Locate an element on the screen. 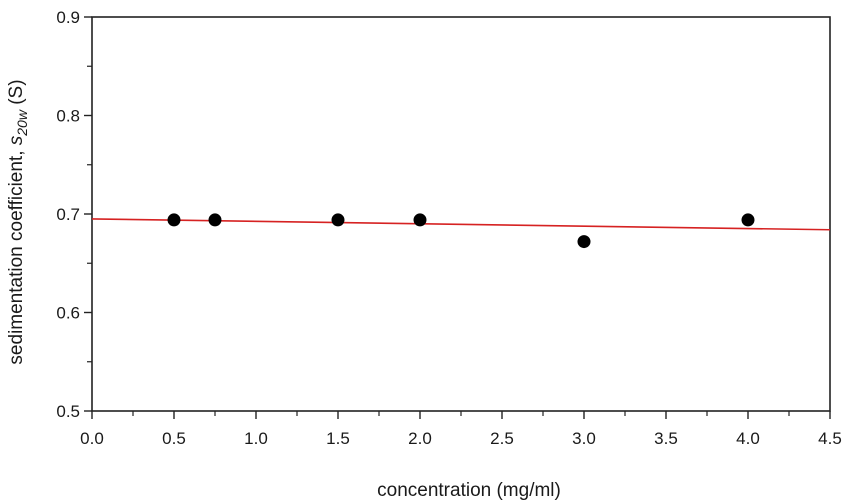 This screenshot has height=504, width=850. y-axis-title-suffix: (S) is located at coordinates (16, 94).